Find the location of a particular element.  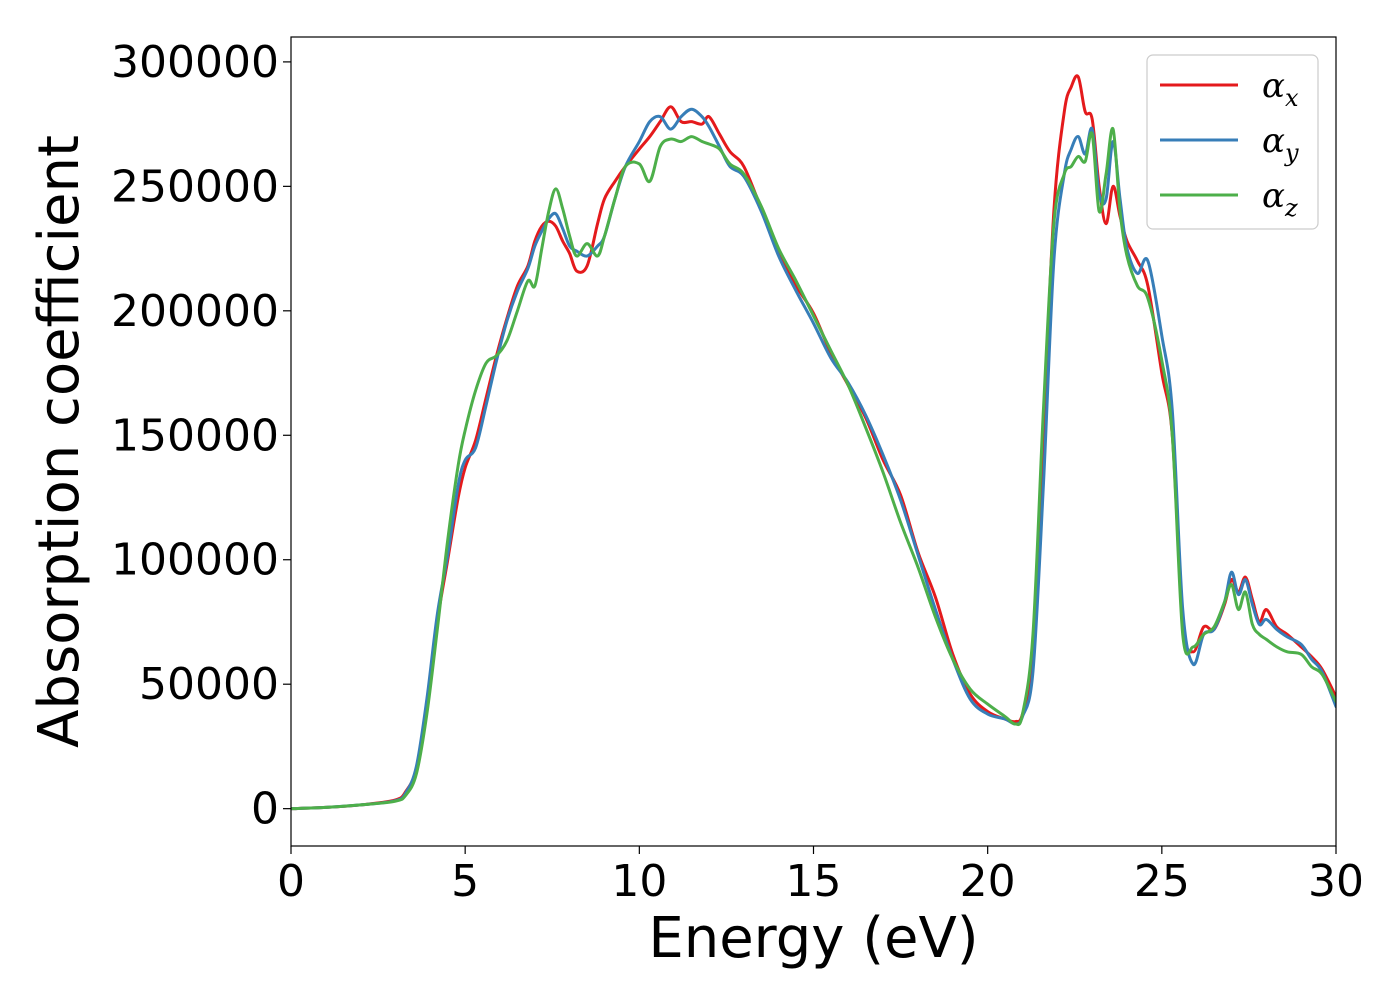

x-tick-label: 25 is located at coordinates (1162, 881).